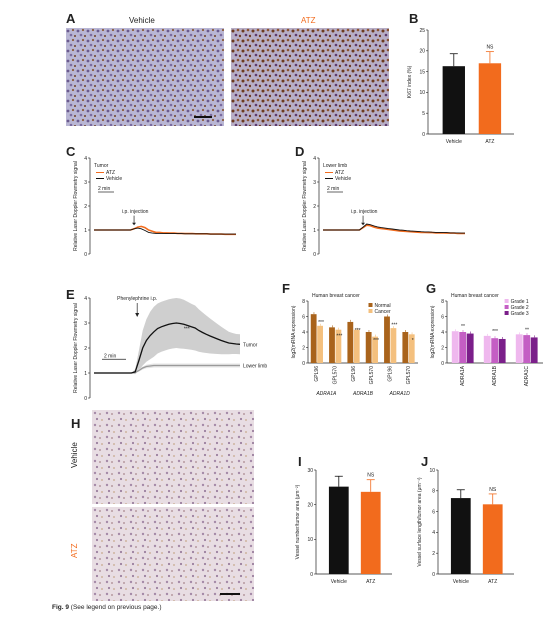 The width and height of the screenshot is (554, 628). Describe the element at coordinates (422, 72) in the screenshot. I see `y-tick-label: 15` at that location.